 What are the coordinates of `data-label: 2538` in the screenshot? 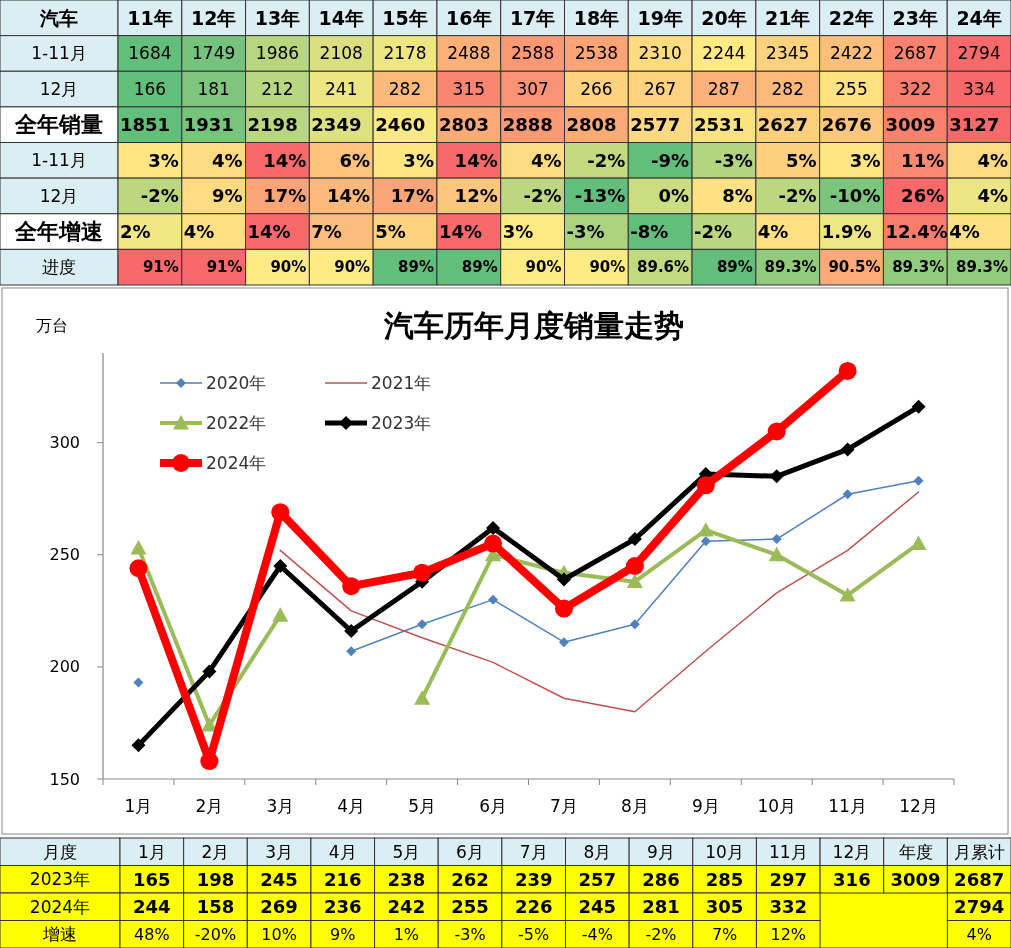 It's located at (596, 53).